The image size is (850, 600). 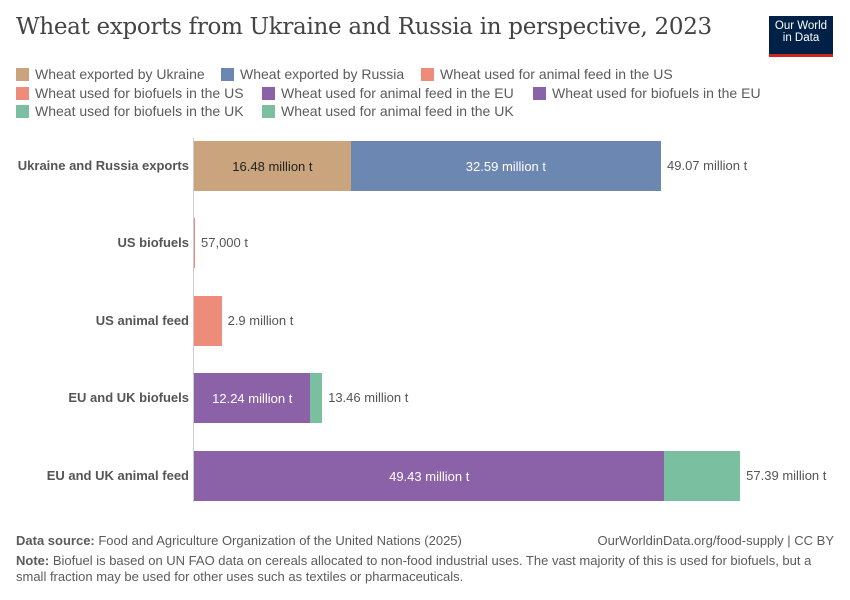 What do you see at coordinates (193, 320) in the screenshot?
I see `y-axis-line` at bounding box center [193, 320].